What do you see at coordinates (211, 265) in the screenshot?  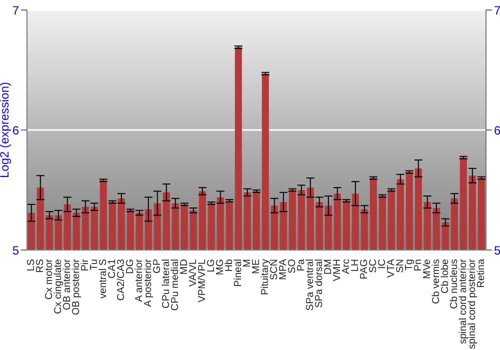 I see `x-tick-label: LG` at bounding box center [211, 265].